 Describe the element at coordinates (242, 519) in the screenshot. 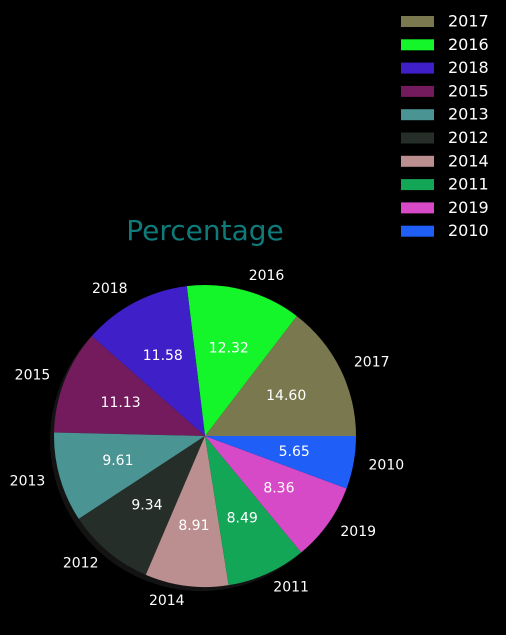

I see `slice-value-2011: 8.49` at that location.